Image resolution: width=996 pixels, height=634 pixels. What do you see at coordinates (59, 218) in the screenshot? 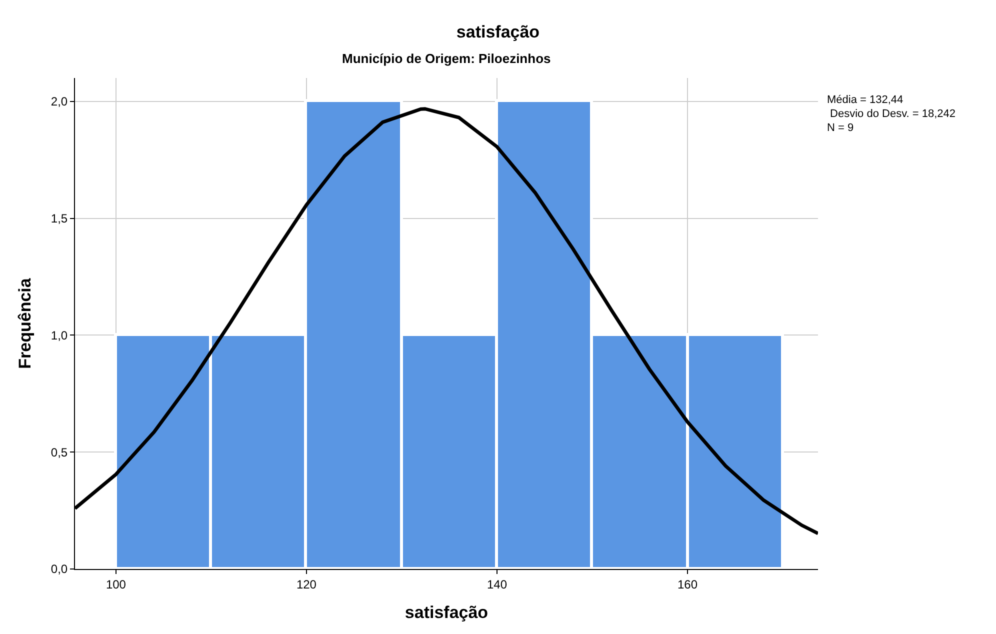
I see `y-tick-label: 1,5` at bounding box center [59, 218].